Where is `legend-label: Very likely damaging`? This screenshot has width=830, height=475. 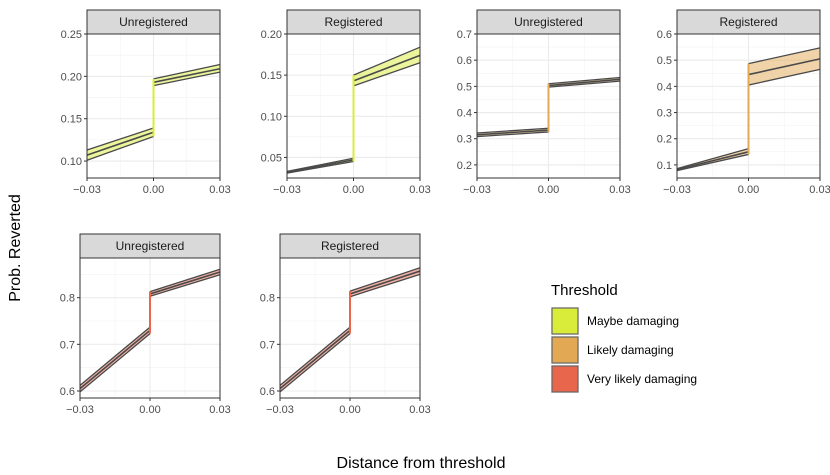
legend-label: Very likely damaging is located at coordinates (642, 379).